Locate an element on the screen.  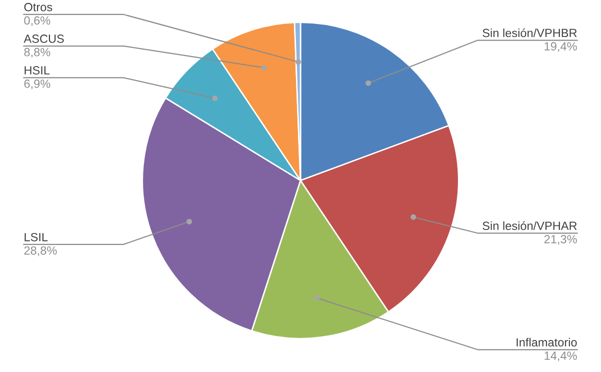
data-label: 8,8% is located at coordinates (37, 53).